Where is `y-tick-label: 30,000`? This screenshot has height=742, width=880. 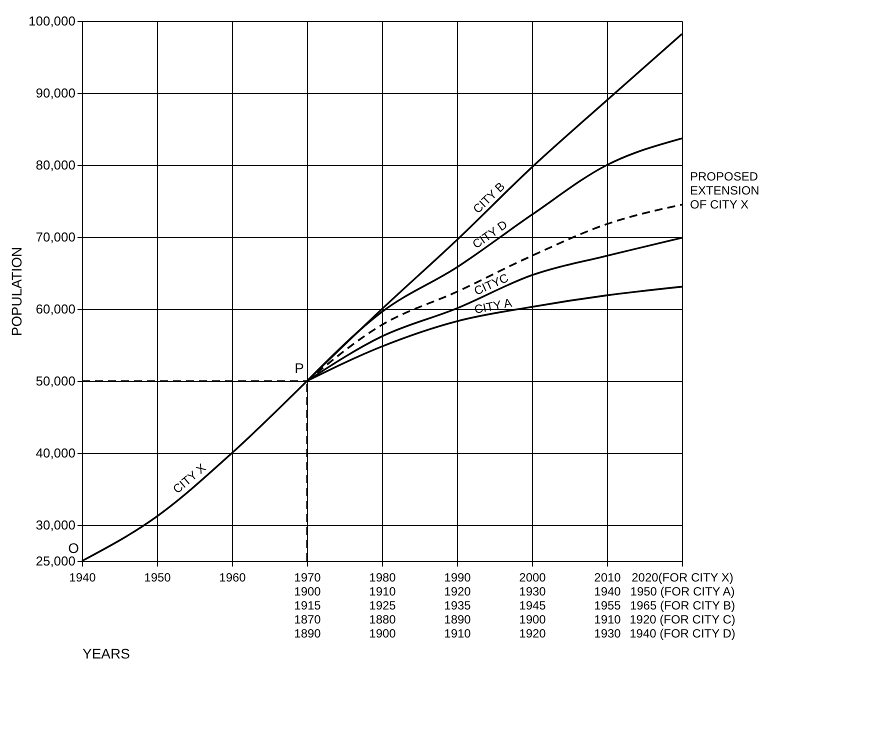 y-tick-label: 30,000 is located at coordinates (56, 525).